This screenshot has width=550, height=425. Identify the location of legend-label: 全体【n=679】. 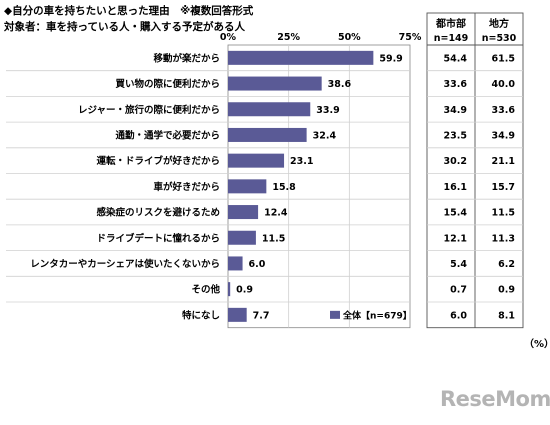
(377, 315).